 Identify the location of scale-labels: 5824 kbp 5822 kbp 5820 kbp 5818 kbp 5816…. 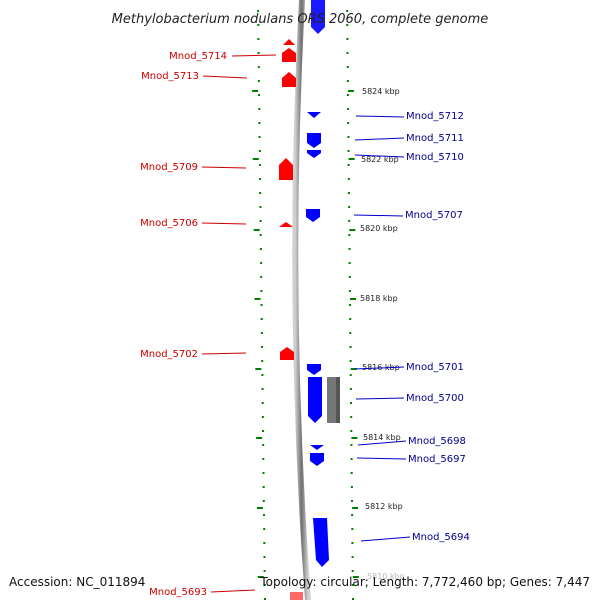
(382, 334).